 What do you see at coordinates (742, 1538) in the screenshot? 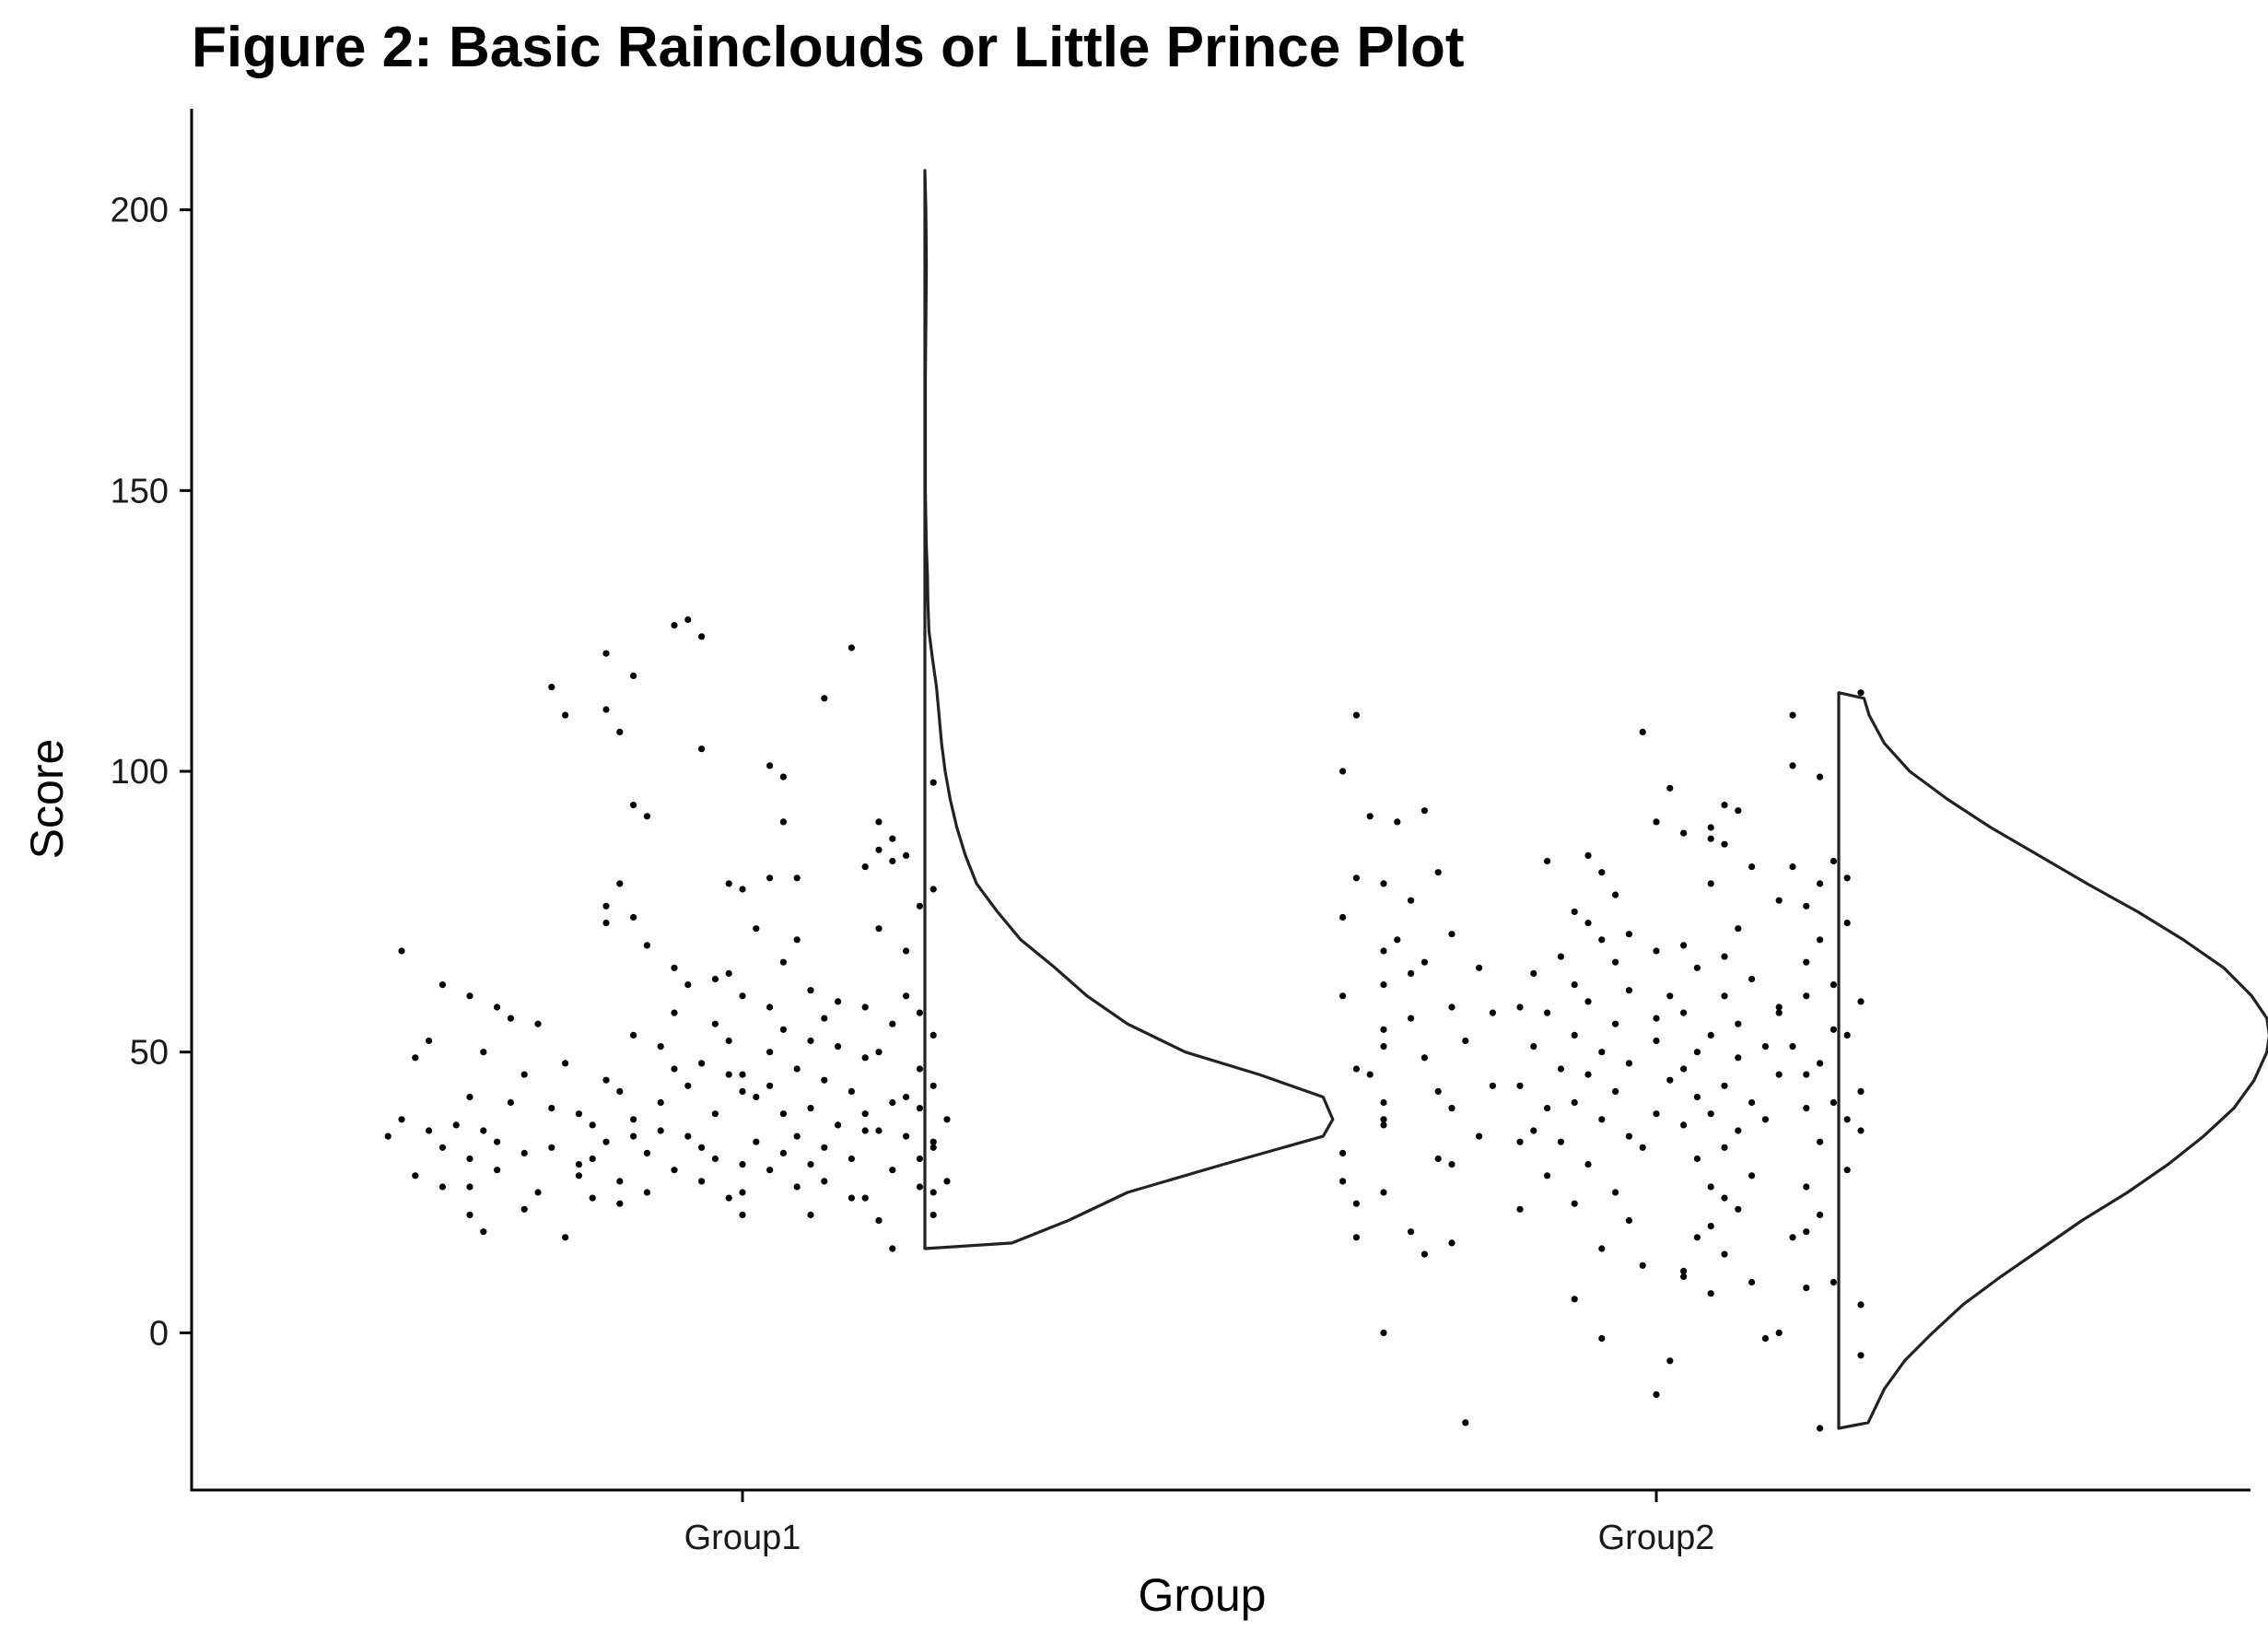
I see `x-tick-label: Group1` at bounding box center [742, 1538].